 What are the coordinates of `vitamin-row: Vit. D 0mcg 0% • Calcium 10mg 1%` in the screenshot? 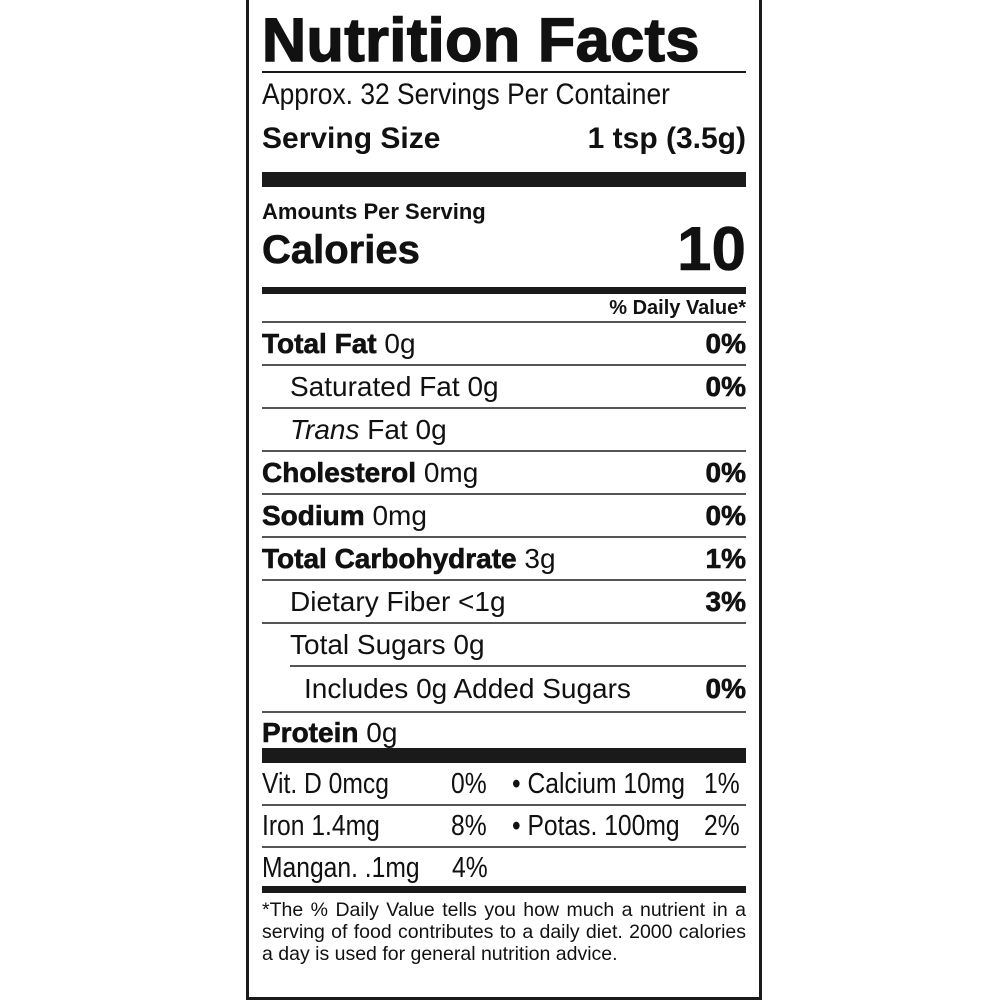 It's located at (501, 784).